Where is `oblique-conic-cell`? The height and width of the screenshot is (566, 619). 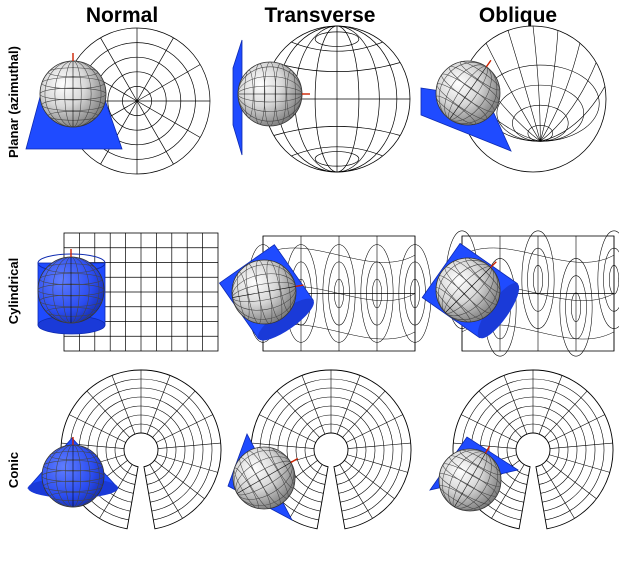 oblique-conic-cell is located at coordinates (521, 449).